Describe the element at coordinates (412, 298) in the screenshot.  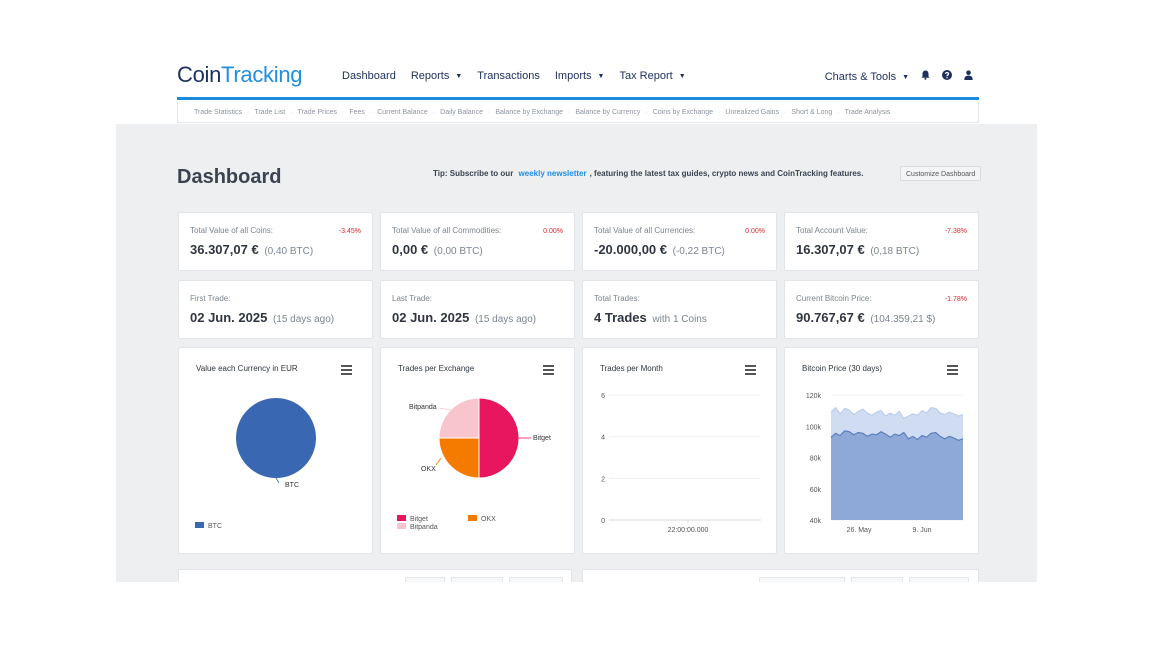
I see `stat-label: Last Trade:` at that location.